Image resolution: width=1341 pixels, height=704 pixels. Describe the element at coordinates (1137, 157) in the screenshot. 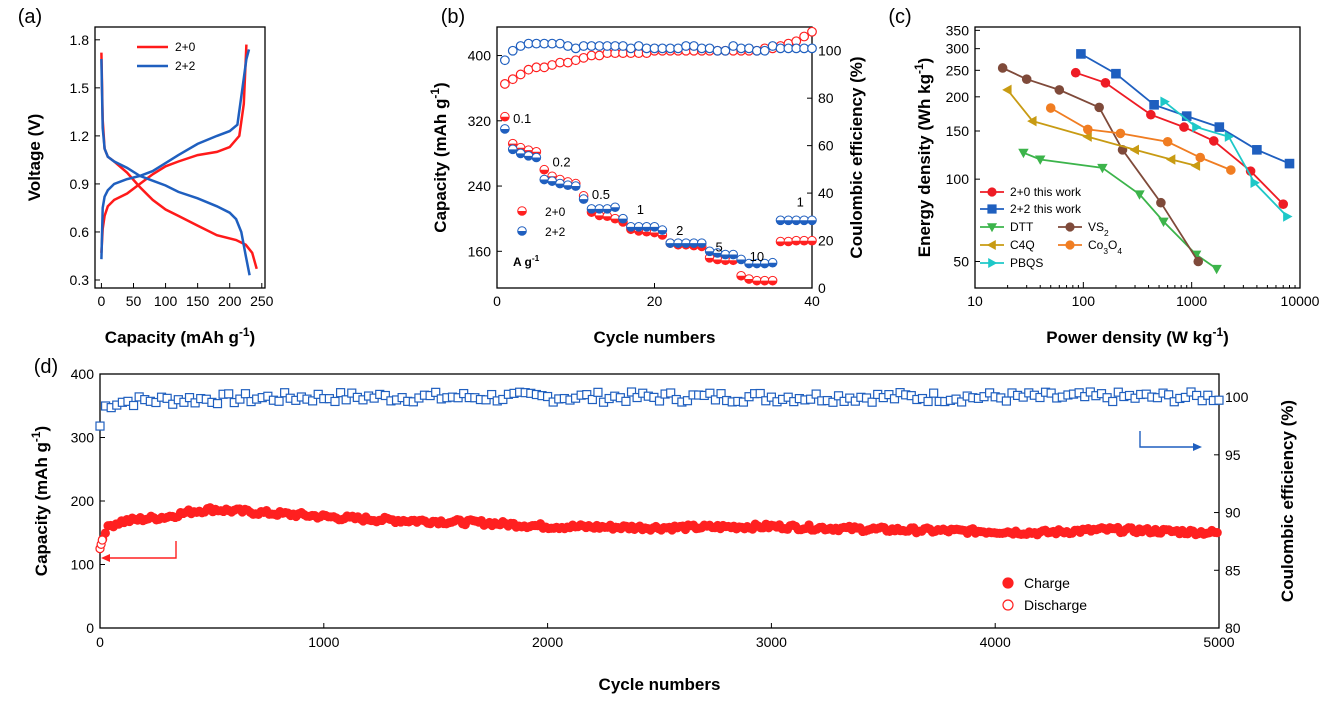

I see `plot-frame` at that location.